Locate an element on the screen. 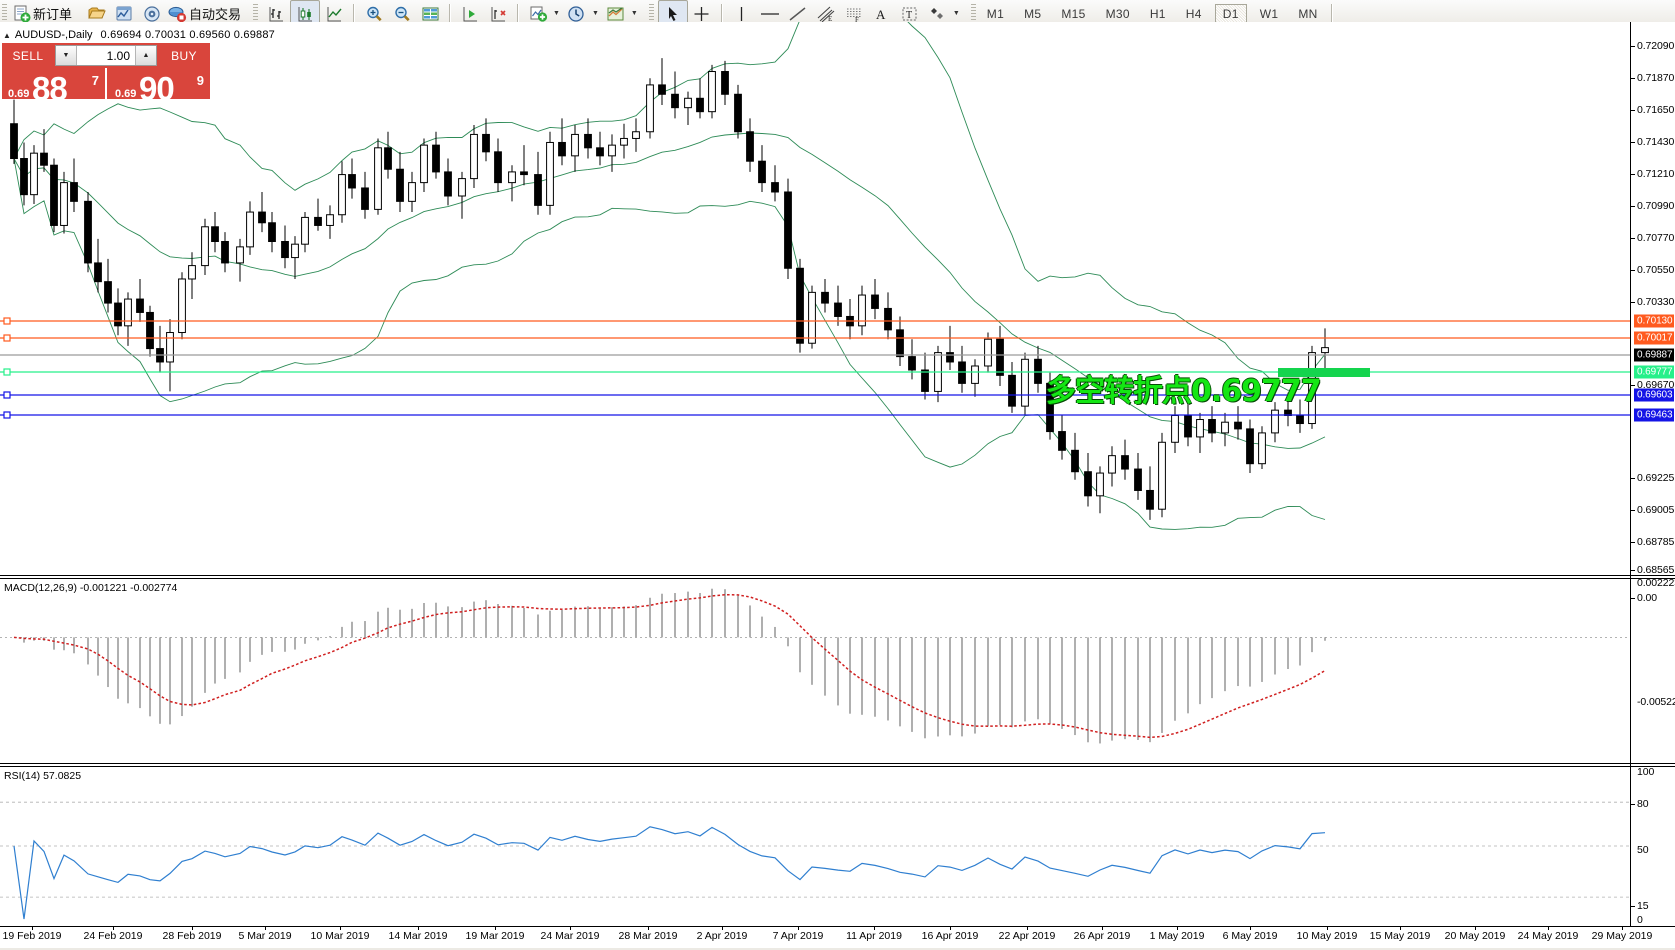 The image size is (1675, 950). bar-chart-button is located at coordinates (276, 13).